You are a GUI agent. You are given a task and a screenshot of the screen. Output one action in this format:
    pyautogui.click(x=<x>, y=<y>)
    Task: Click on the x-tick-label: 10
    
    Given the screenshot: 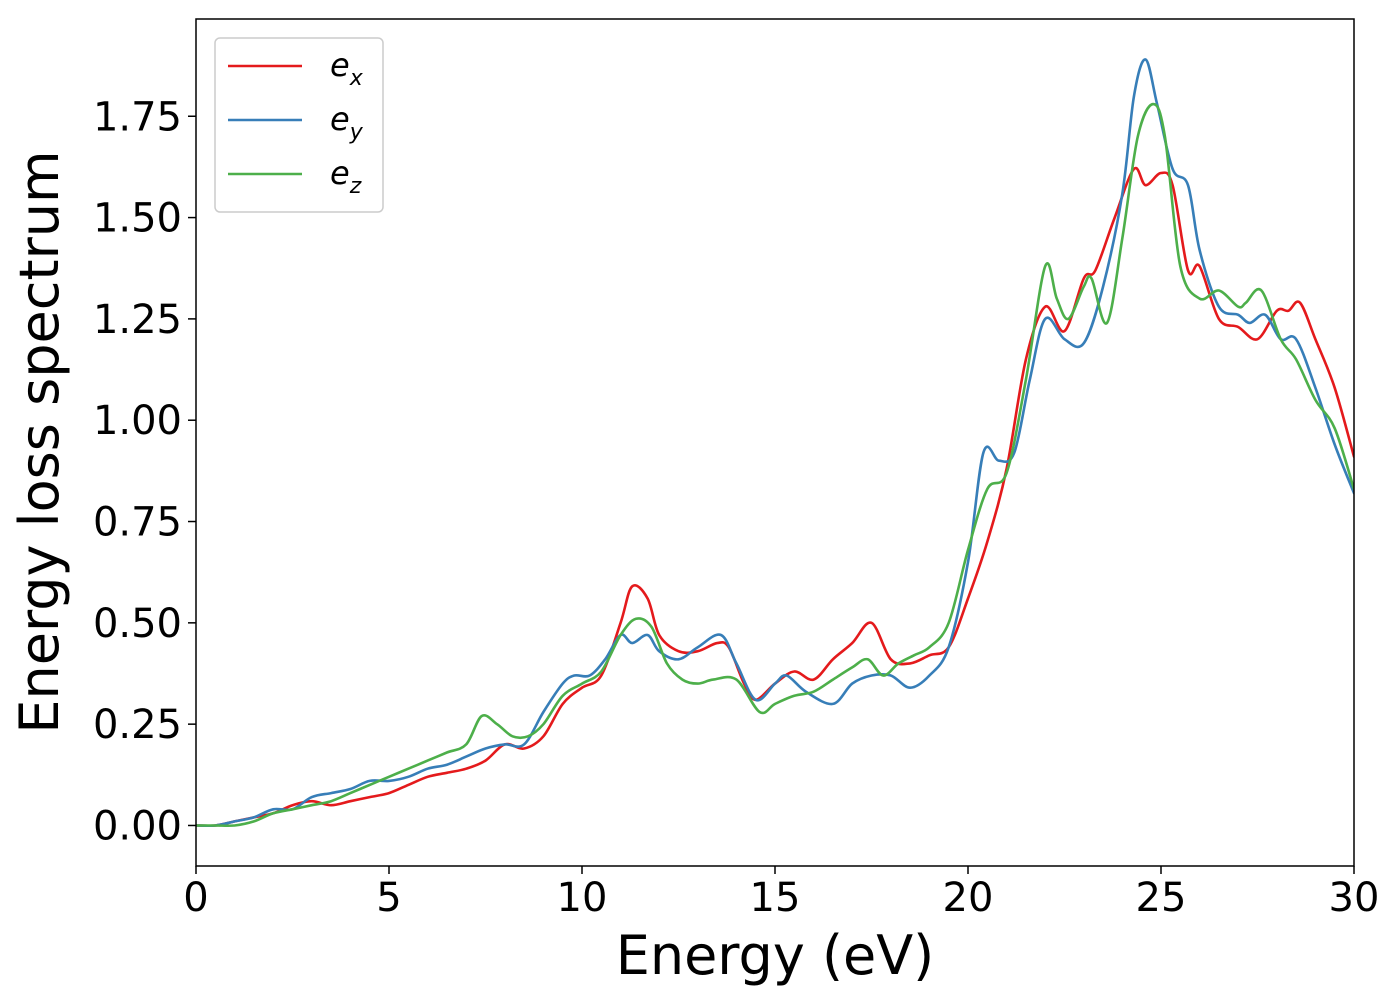 What is the action you would take?
    pyautogui.click(x=582, y=898)
    